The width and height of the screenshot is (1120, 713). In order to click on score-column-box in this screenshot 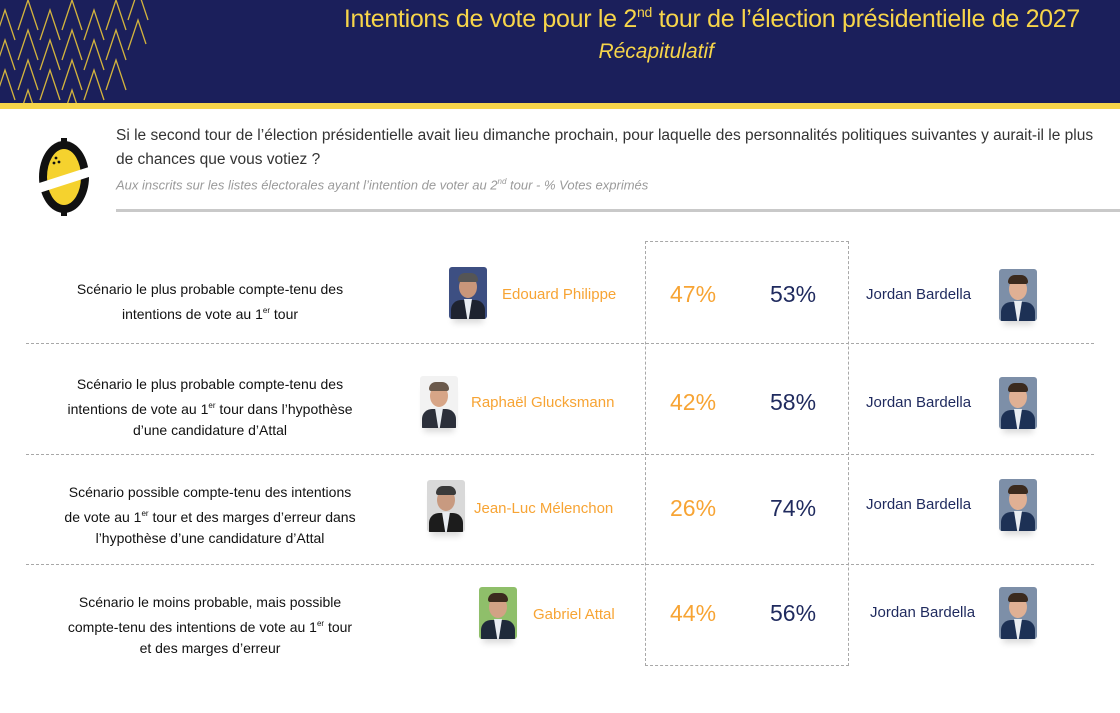, I will do `click(747, 453)`.